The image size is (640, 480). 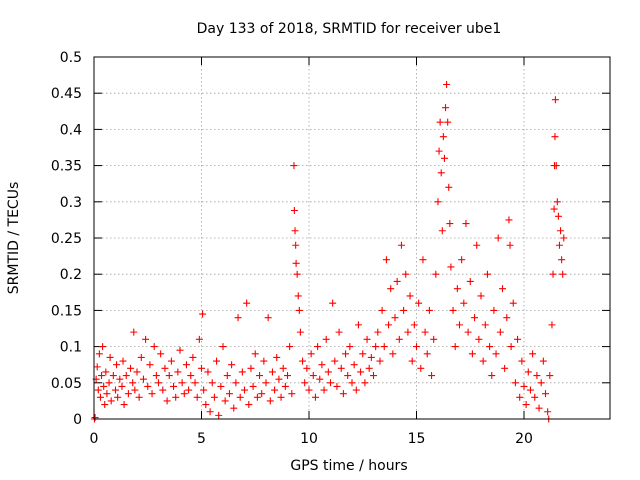 What do you see at coordinates (71, 203) in the screenshot?
I see `y-tick-label: 0.3` at bounding box center [71, 203].